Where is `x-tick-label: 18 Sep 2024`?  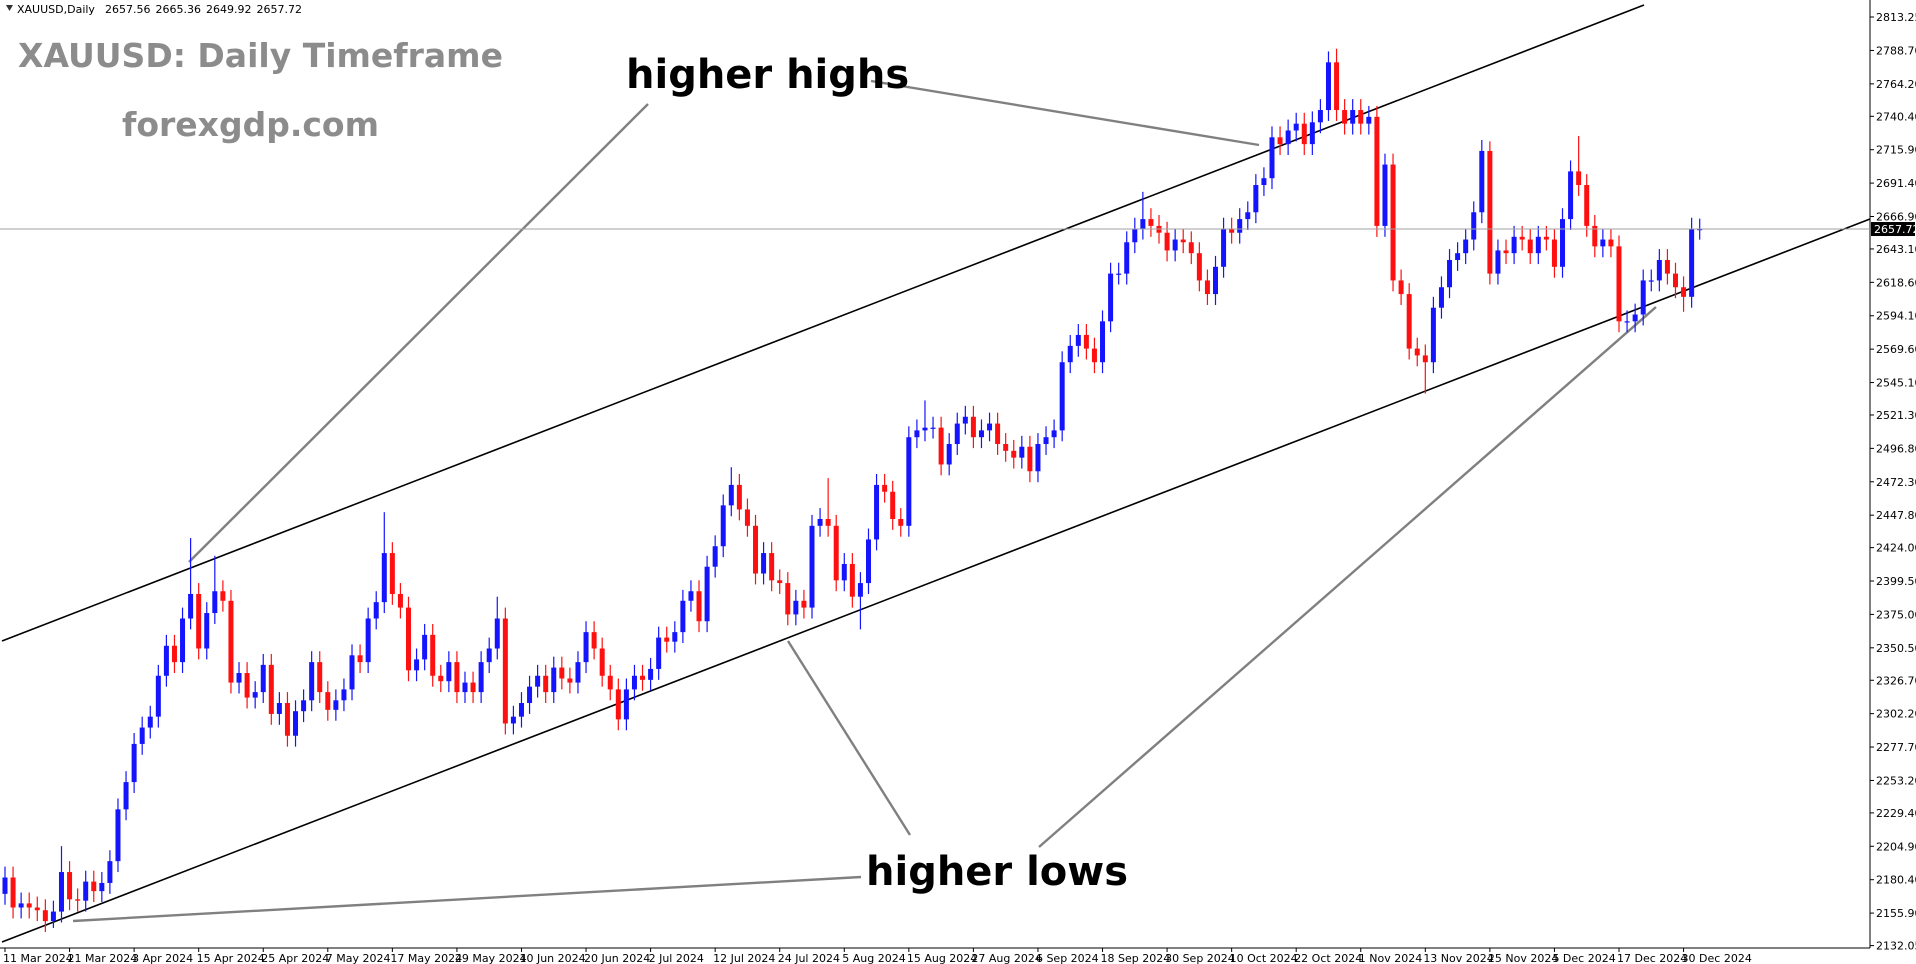
x-tick-label: 18 Sep 2024 is located at coordinates (1136, 958).